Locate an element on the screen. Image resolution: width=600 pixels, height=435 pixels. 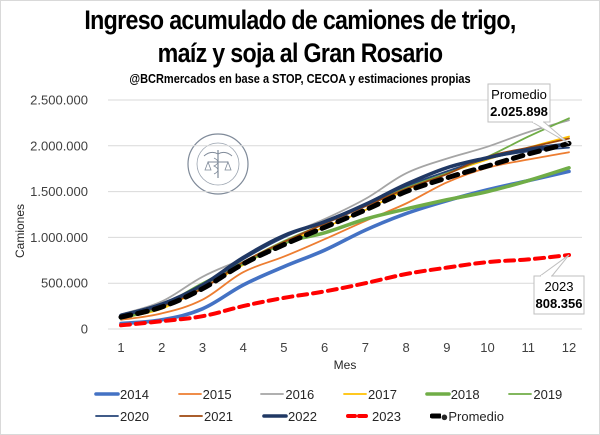
y-tick-label: 500.000 is located at coordinates (64, 283).